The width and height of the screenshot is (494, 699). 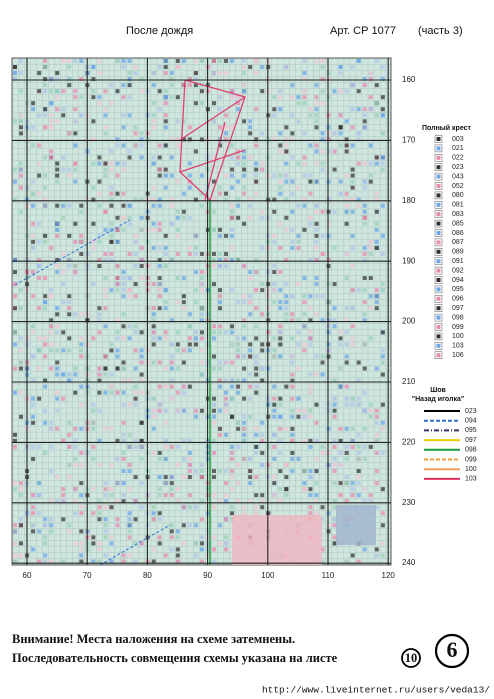 I want to click on stitch-code: 023, so click(x=471, y=411).